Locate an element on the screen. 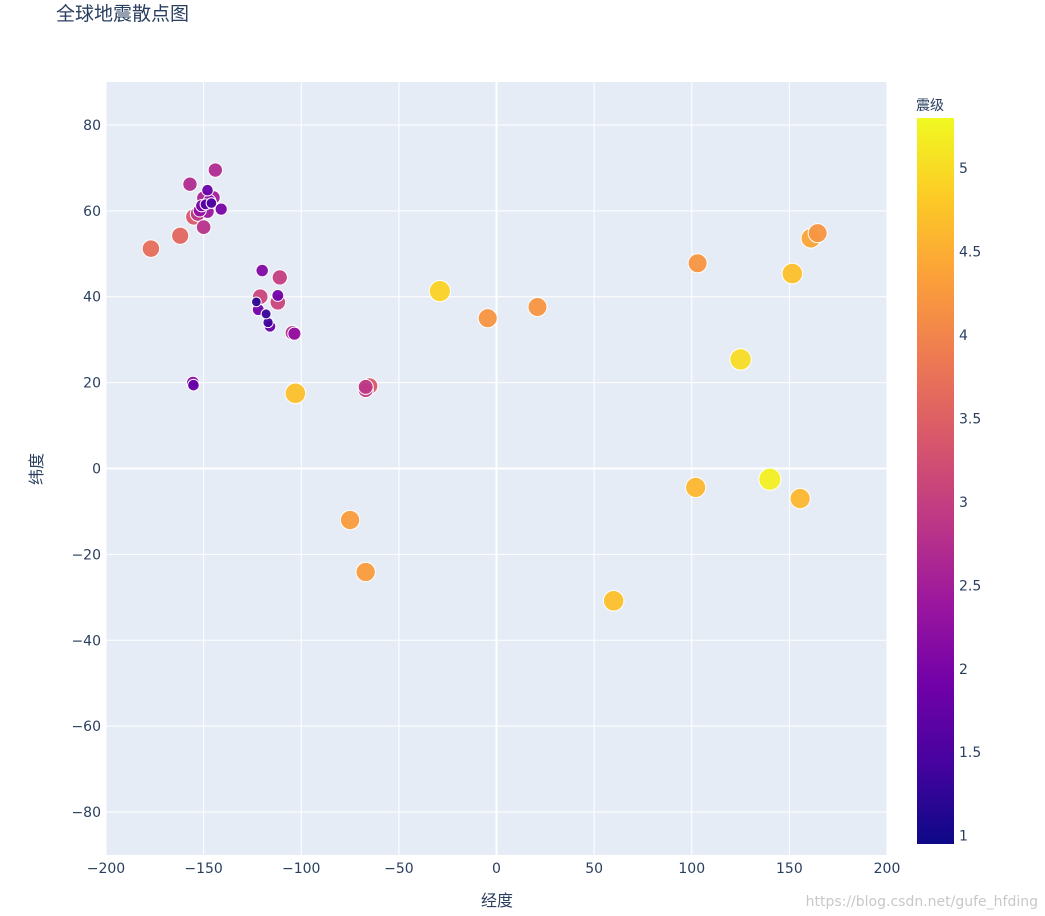 This screenshot has width=1045, height=916. y-tick-label: −40 is located at coordinates (86, 641).